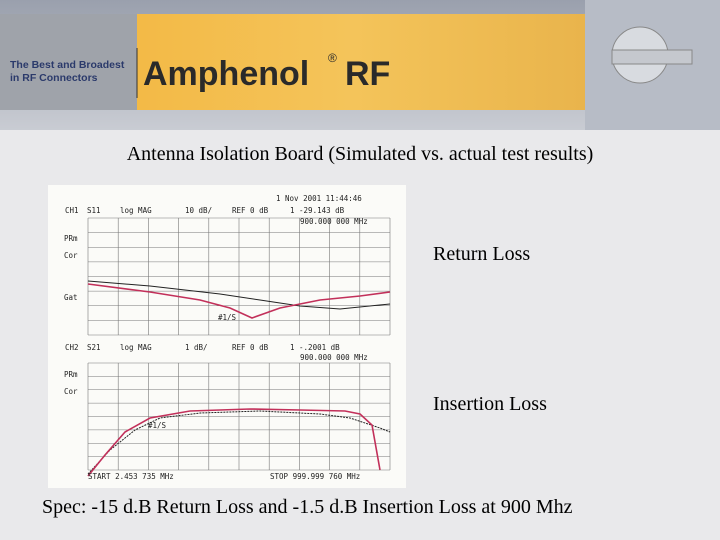 The image size is (720, 540). I want to click on measured-return-loss, so click(239, 295).